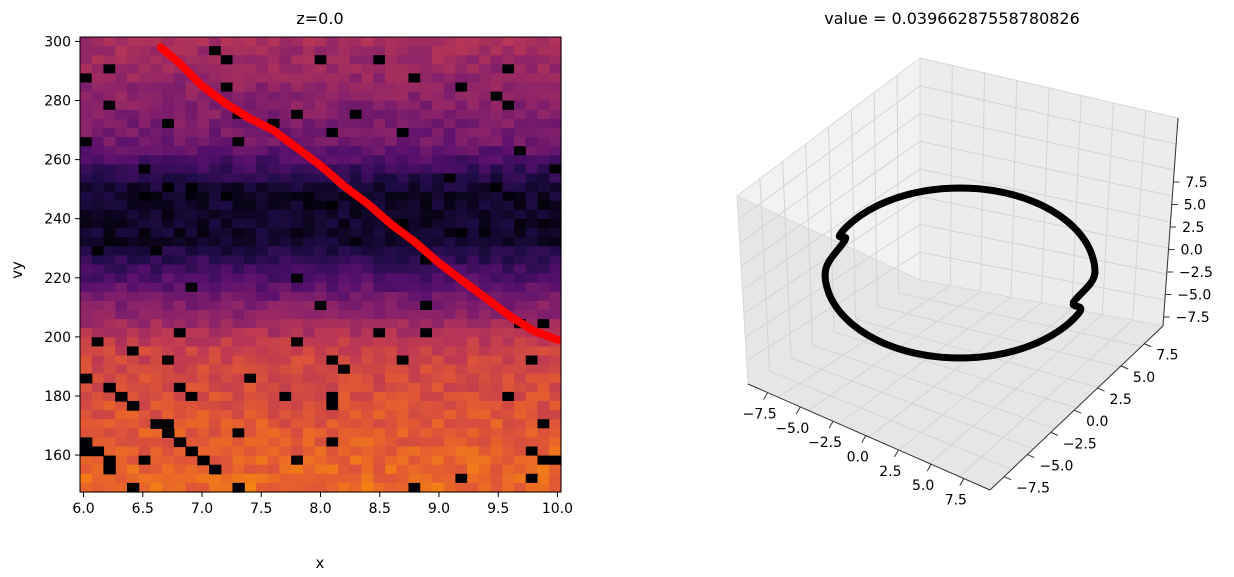 Image resolution: width=1234 pixels, height=577 pixels. Describe the element at coordinates (760, 415) in the screenshot. I see `x-tick-label: −7.5` at that location.